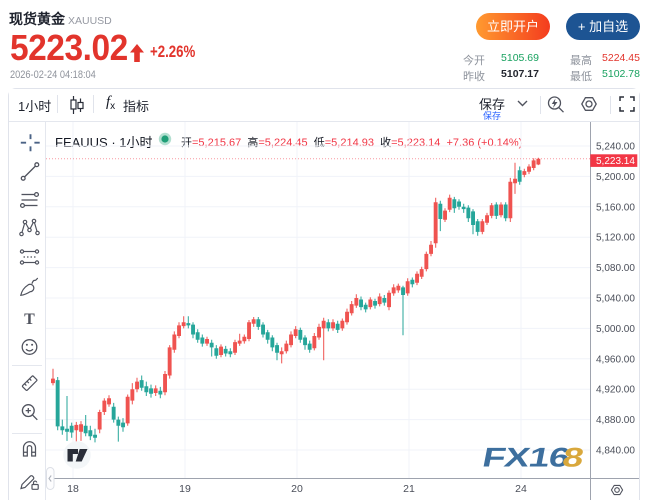 This screenshot has width=650, height=500. What do you see at coordinates (526, 457) in the screenshot?
I see `svg-text: FX16` at bounding box center [526, 457].